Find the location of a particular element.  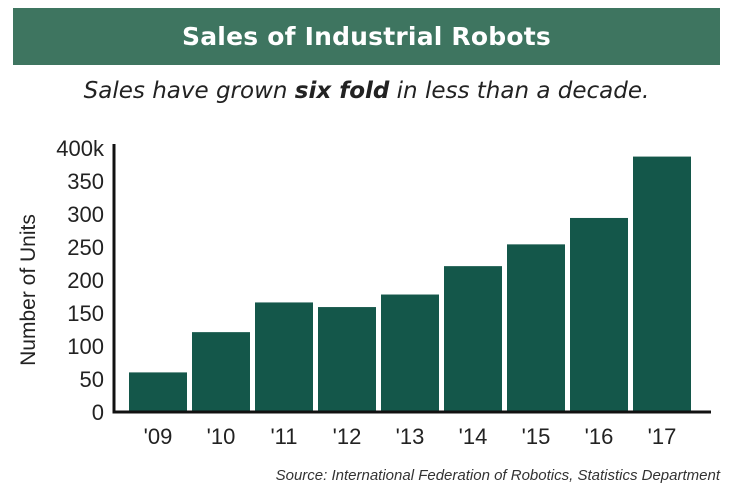

x-tick-label: '16 is located at coordinates (599, 436).